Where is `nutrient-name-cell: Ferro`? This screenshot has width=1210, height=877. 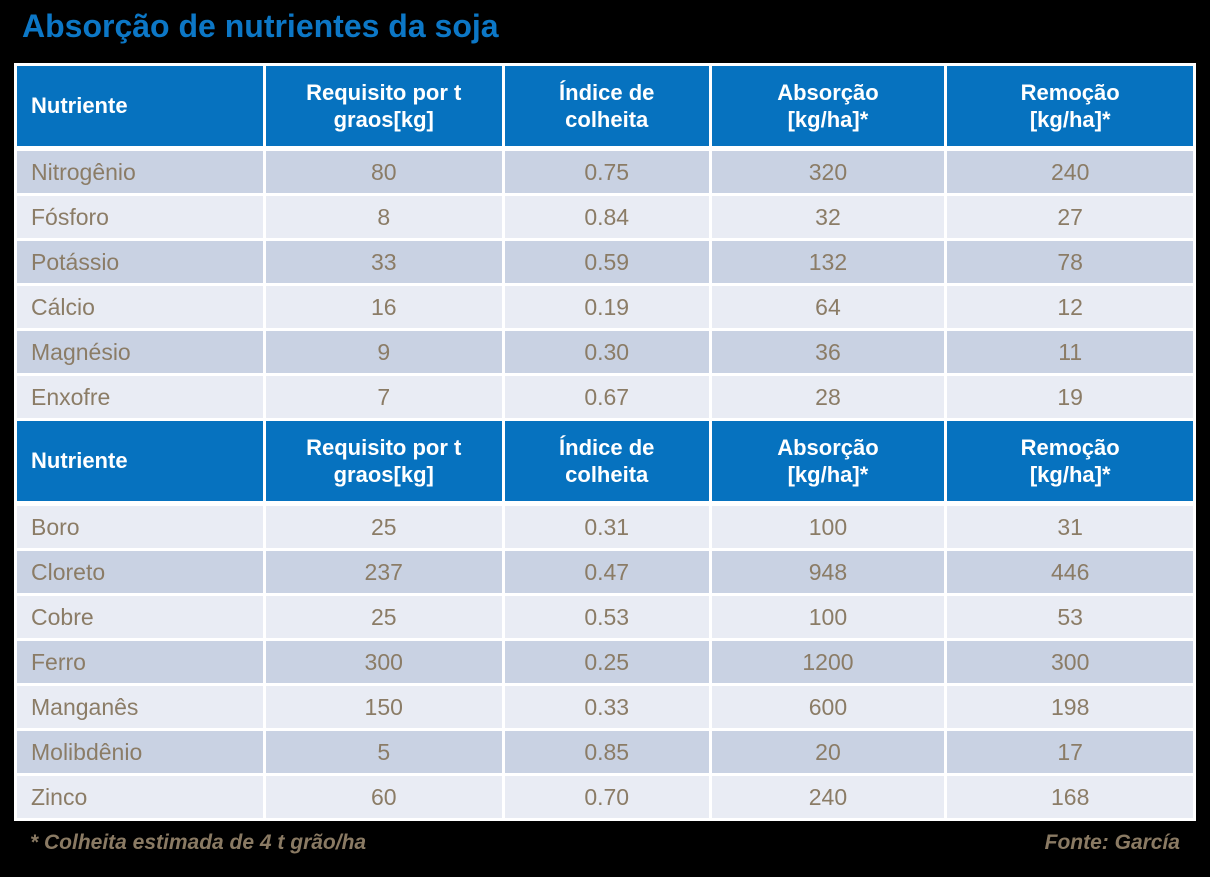 nutrient-name-cell: Ferro is located at coordinates (140, 662).